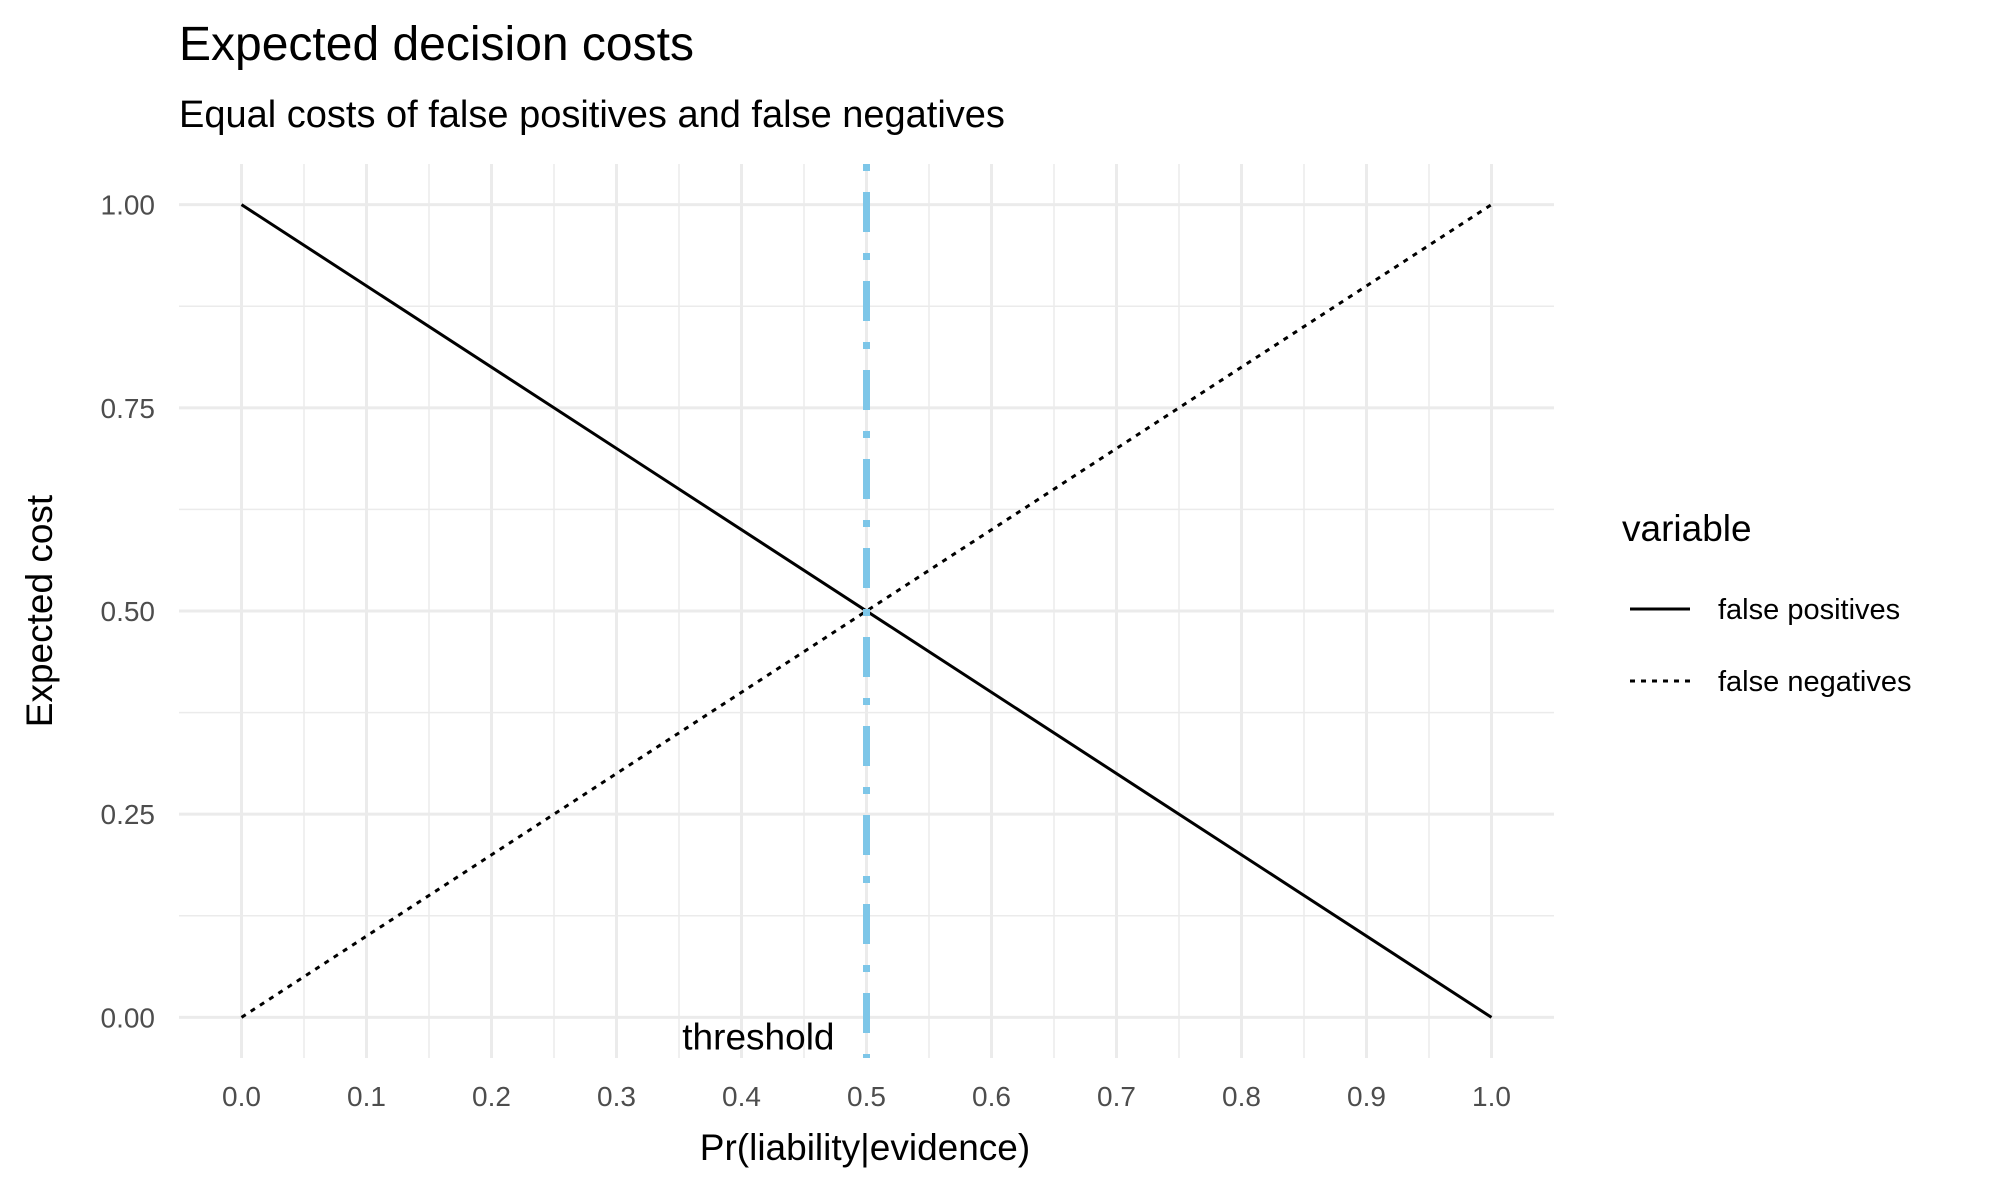 This screenshot has width=2000, height=1195. What do you see at coordinates (39, 610) in the screenshot?
I see `y-axis-title: Expected cost` at bounding box center [39, 610].